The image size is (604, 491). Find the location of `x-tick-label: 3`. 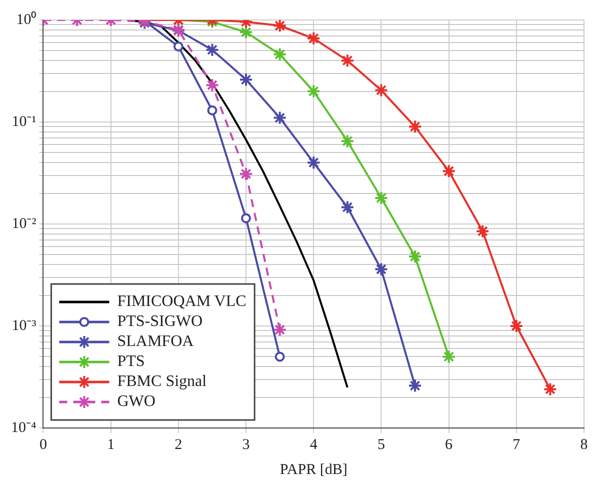

x-tick-label: 3 is located at coordinates (246, 444).